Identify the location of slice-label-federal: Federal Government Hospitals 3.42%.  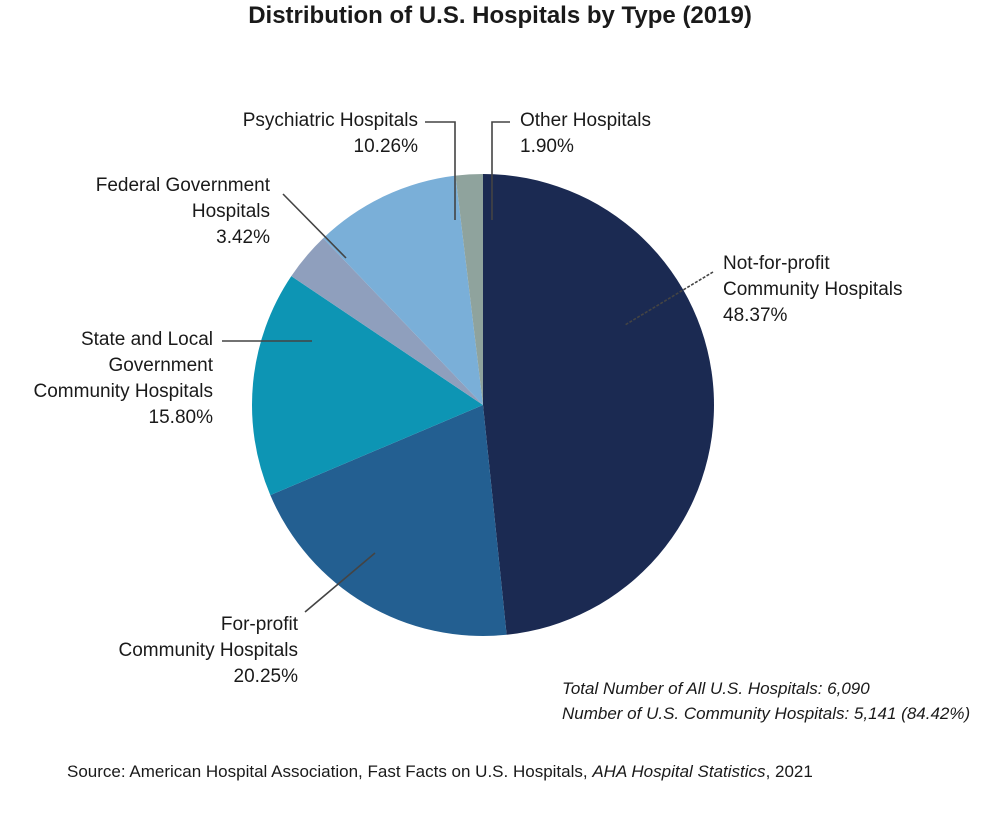
(182, 211).